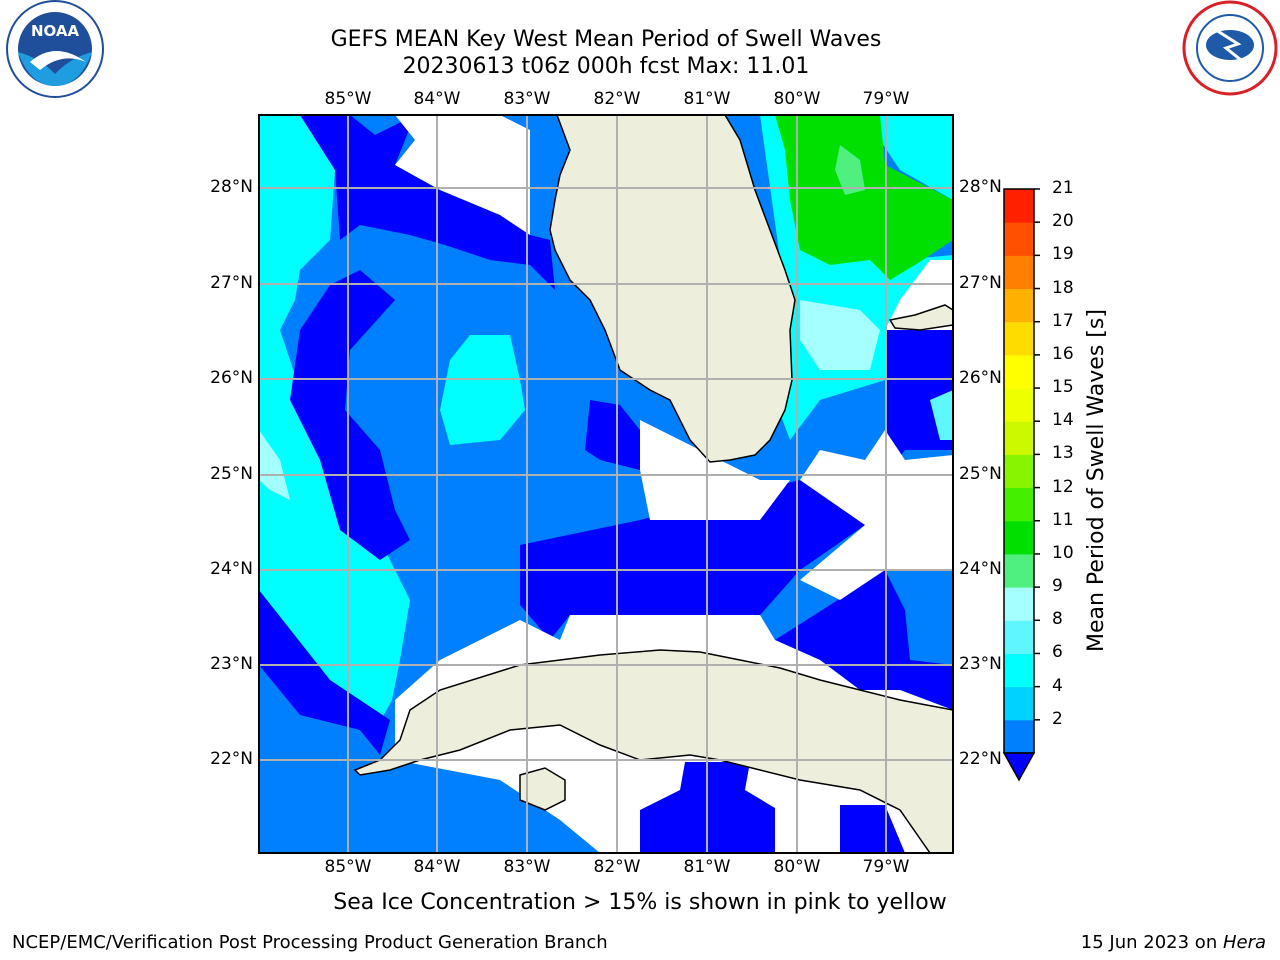 The image size is (1280, 960). I want to click on swell-band-west-cyan, so click(334, 427).